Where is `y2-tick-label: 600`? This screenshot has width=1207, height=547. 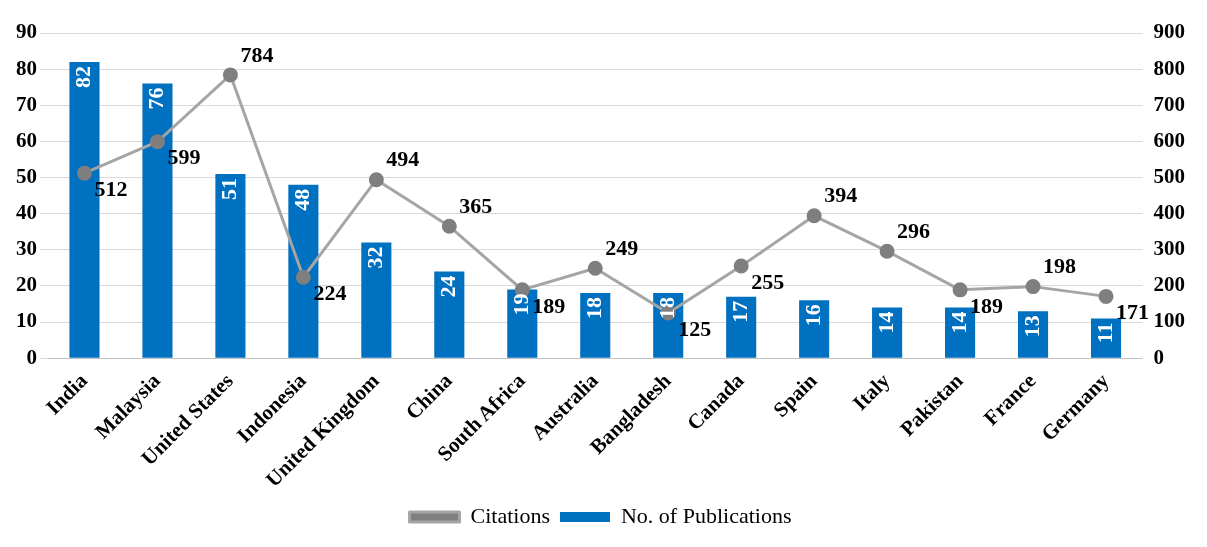 y2-tick-label: 600 is located at coordinates (1169, 139).